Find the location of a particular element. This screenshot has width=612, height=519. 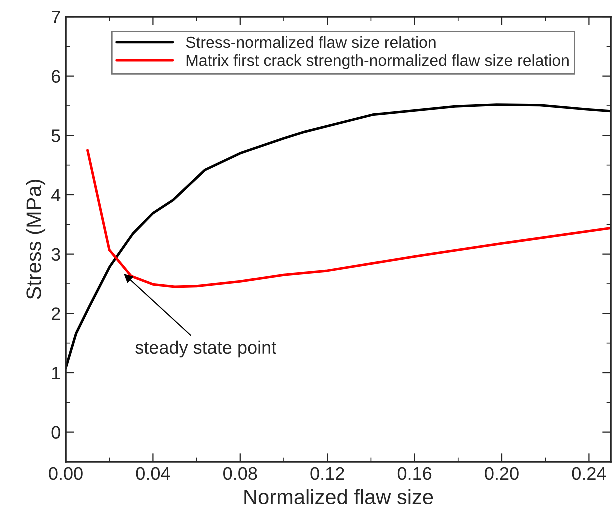

x-axis-title: Normalized flaw size is located at coordinates (339, 497).